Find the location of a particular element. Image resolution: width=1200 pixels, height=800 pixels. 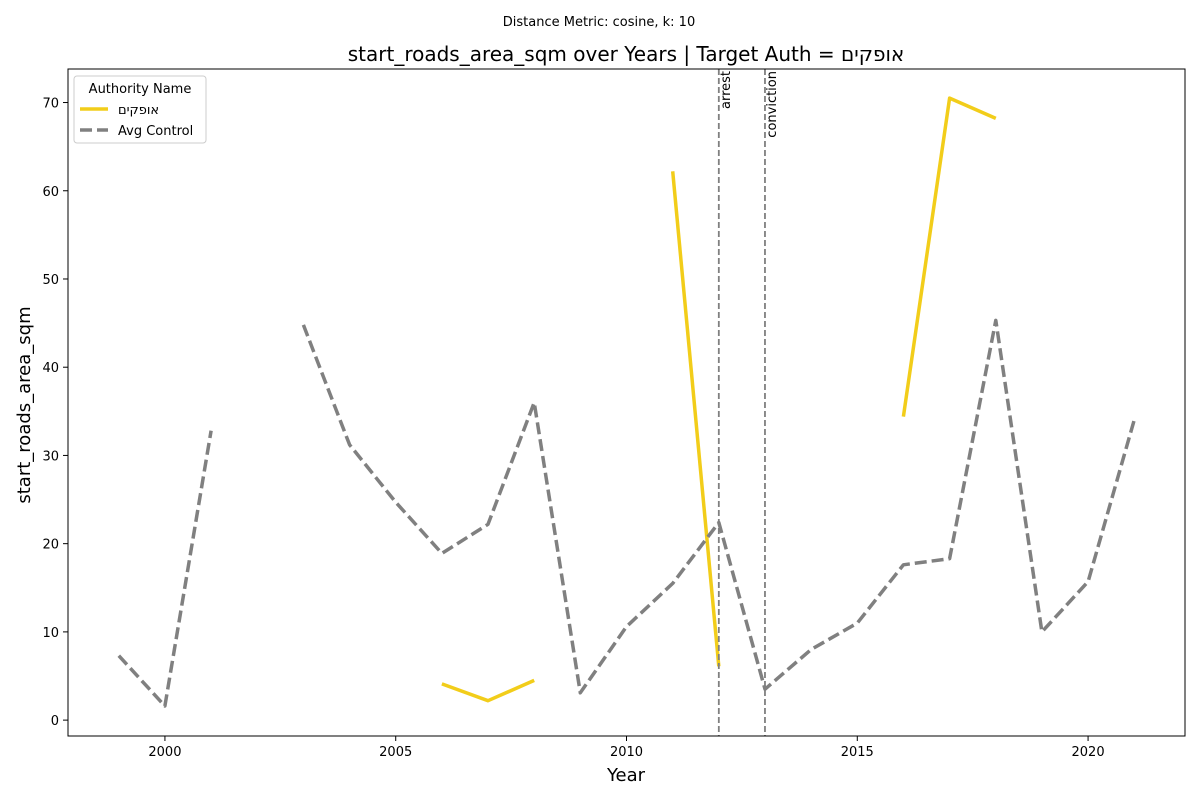

chart-suptitle: Distance Metric: cosine, k: 10 is located at coordinates (599, 22).